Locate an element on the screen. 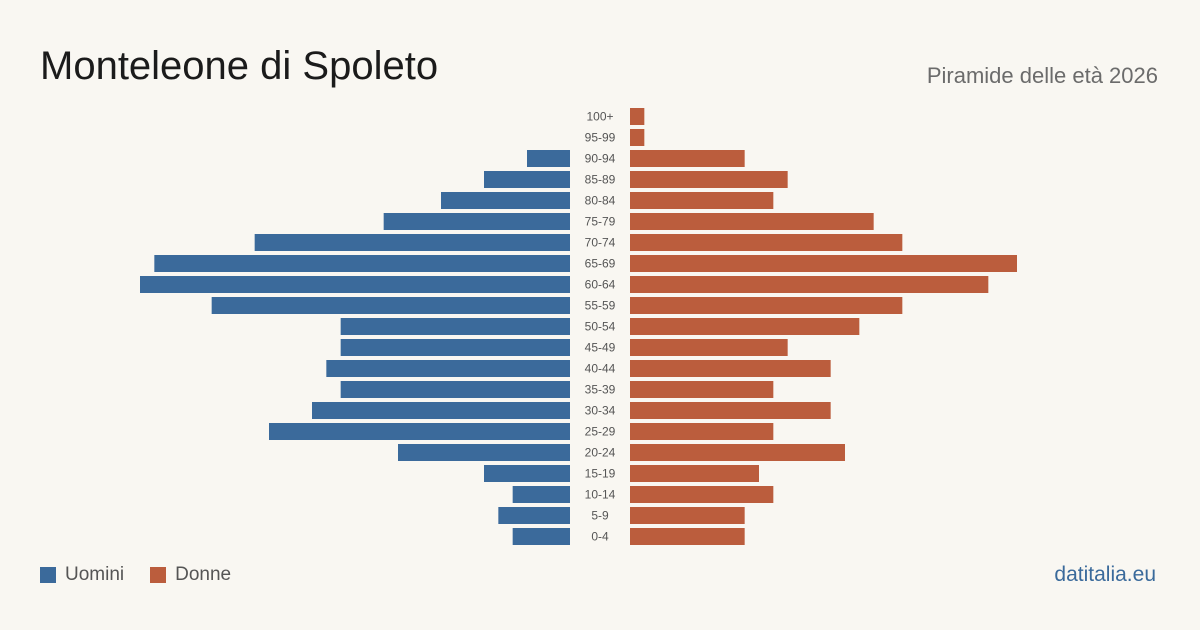 The image size is (1200, 630). age-label-100plus: 100+ is located at coordinates (599, 117).